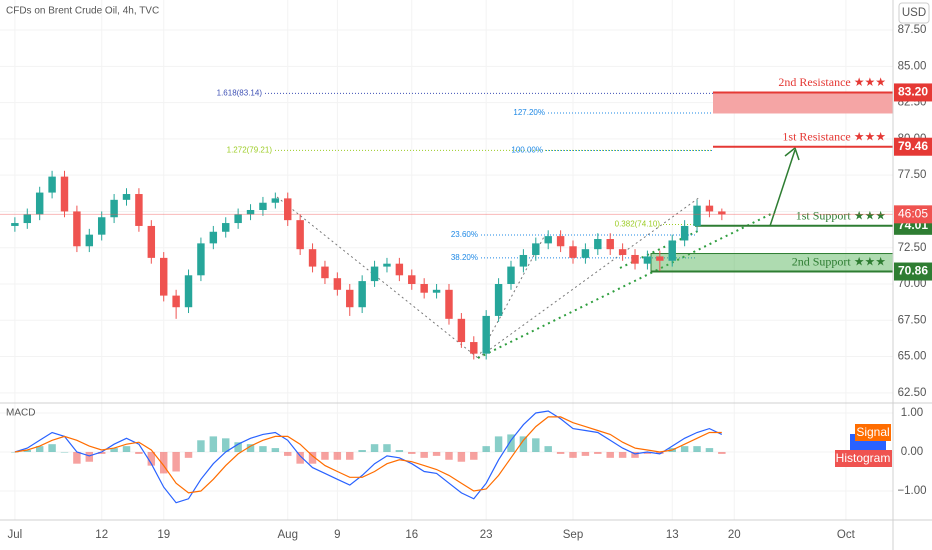 The image size is (932, 550). Describe the element at coordinates (529, 112) in the screenshot. I see `fib-label: 127.20%` at that location.